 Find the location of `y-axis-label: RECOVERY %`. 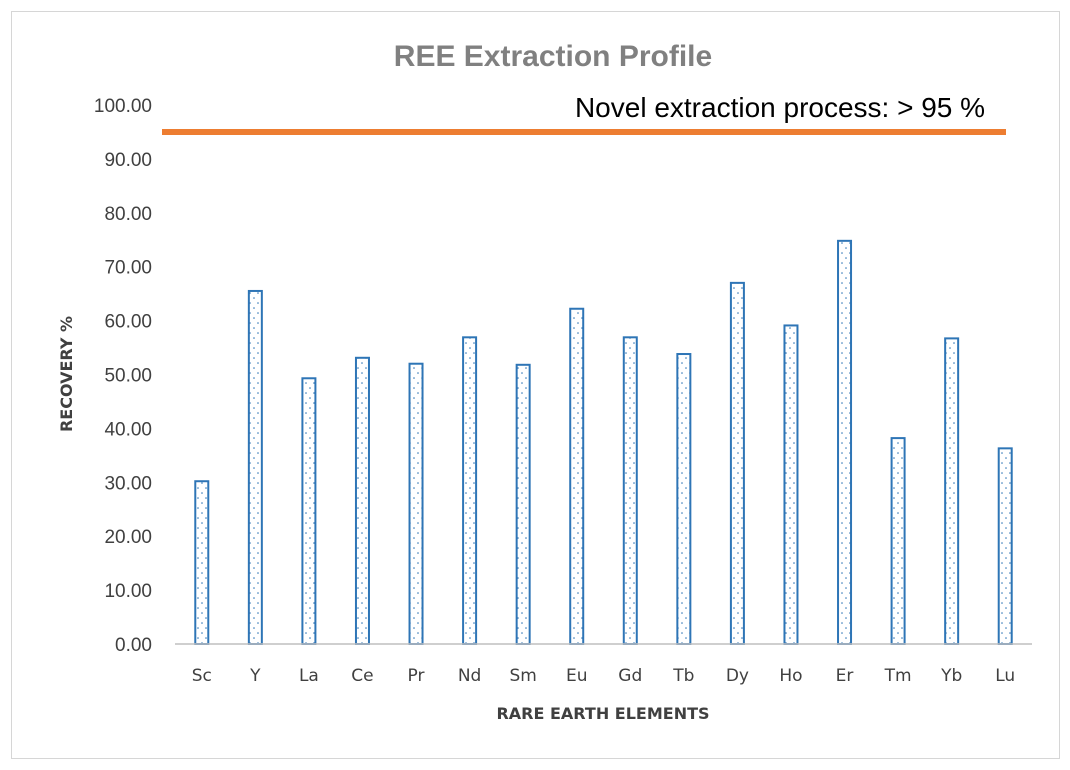

y-axis-label: RECOVERY % is located at coordinates (66, 374).